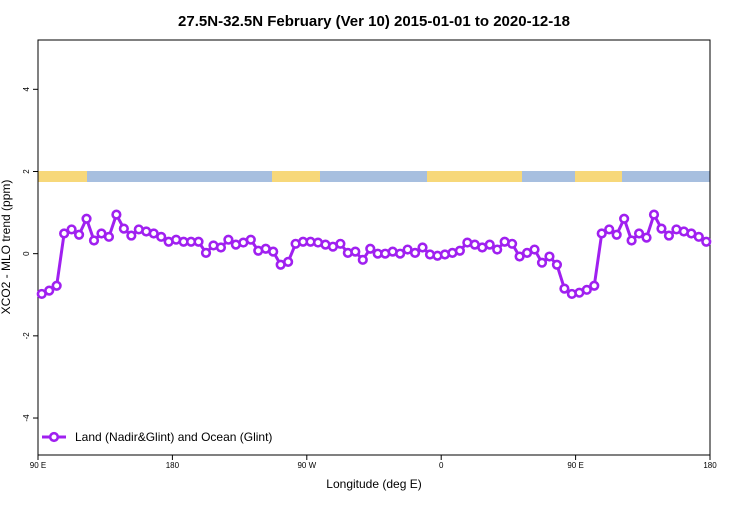 The width and height of the screenshot is (750, 505). Describe the element at coordinates (441, 465) in the screenshot. I see `x-tick-label: 0` at that location.